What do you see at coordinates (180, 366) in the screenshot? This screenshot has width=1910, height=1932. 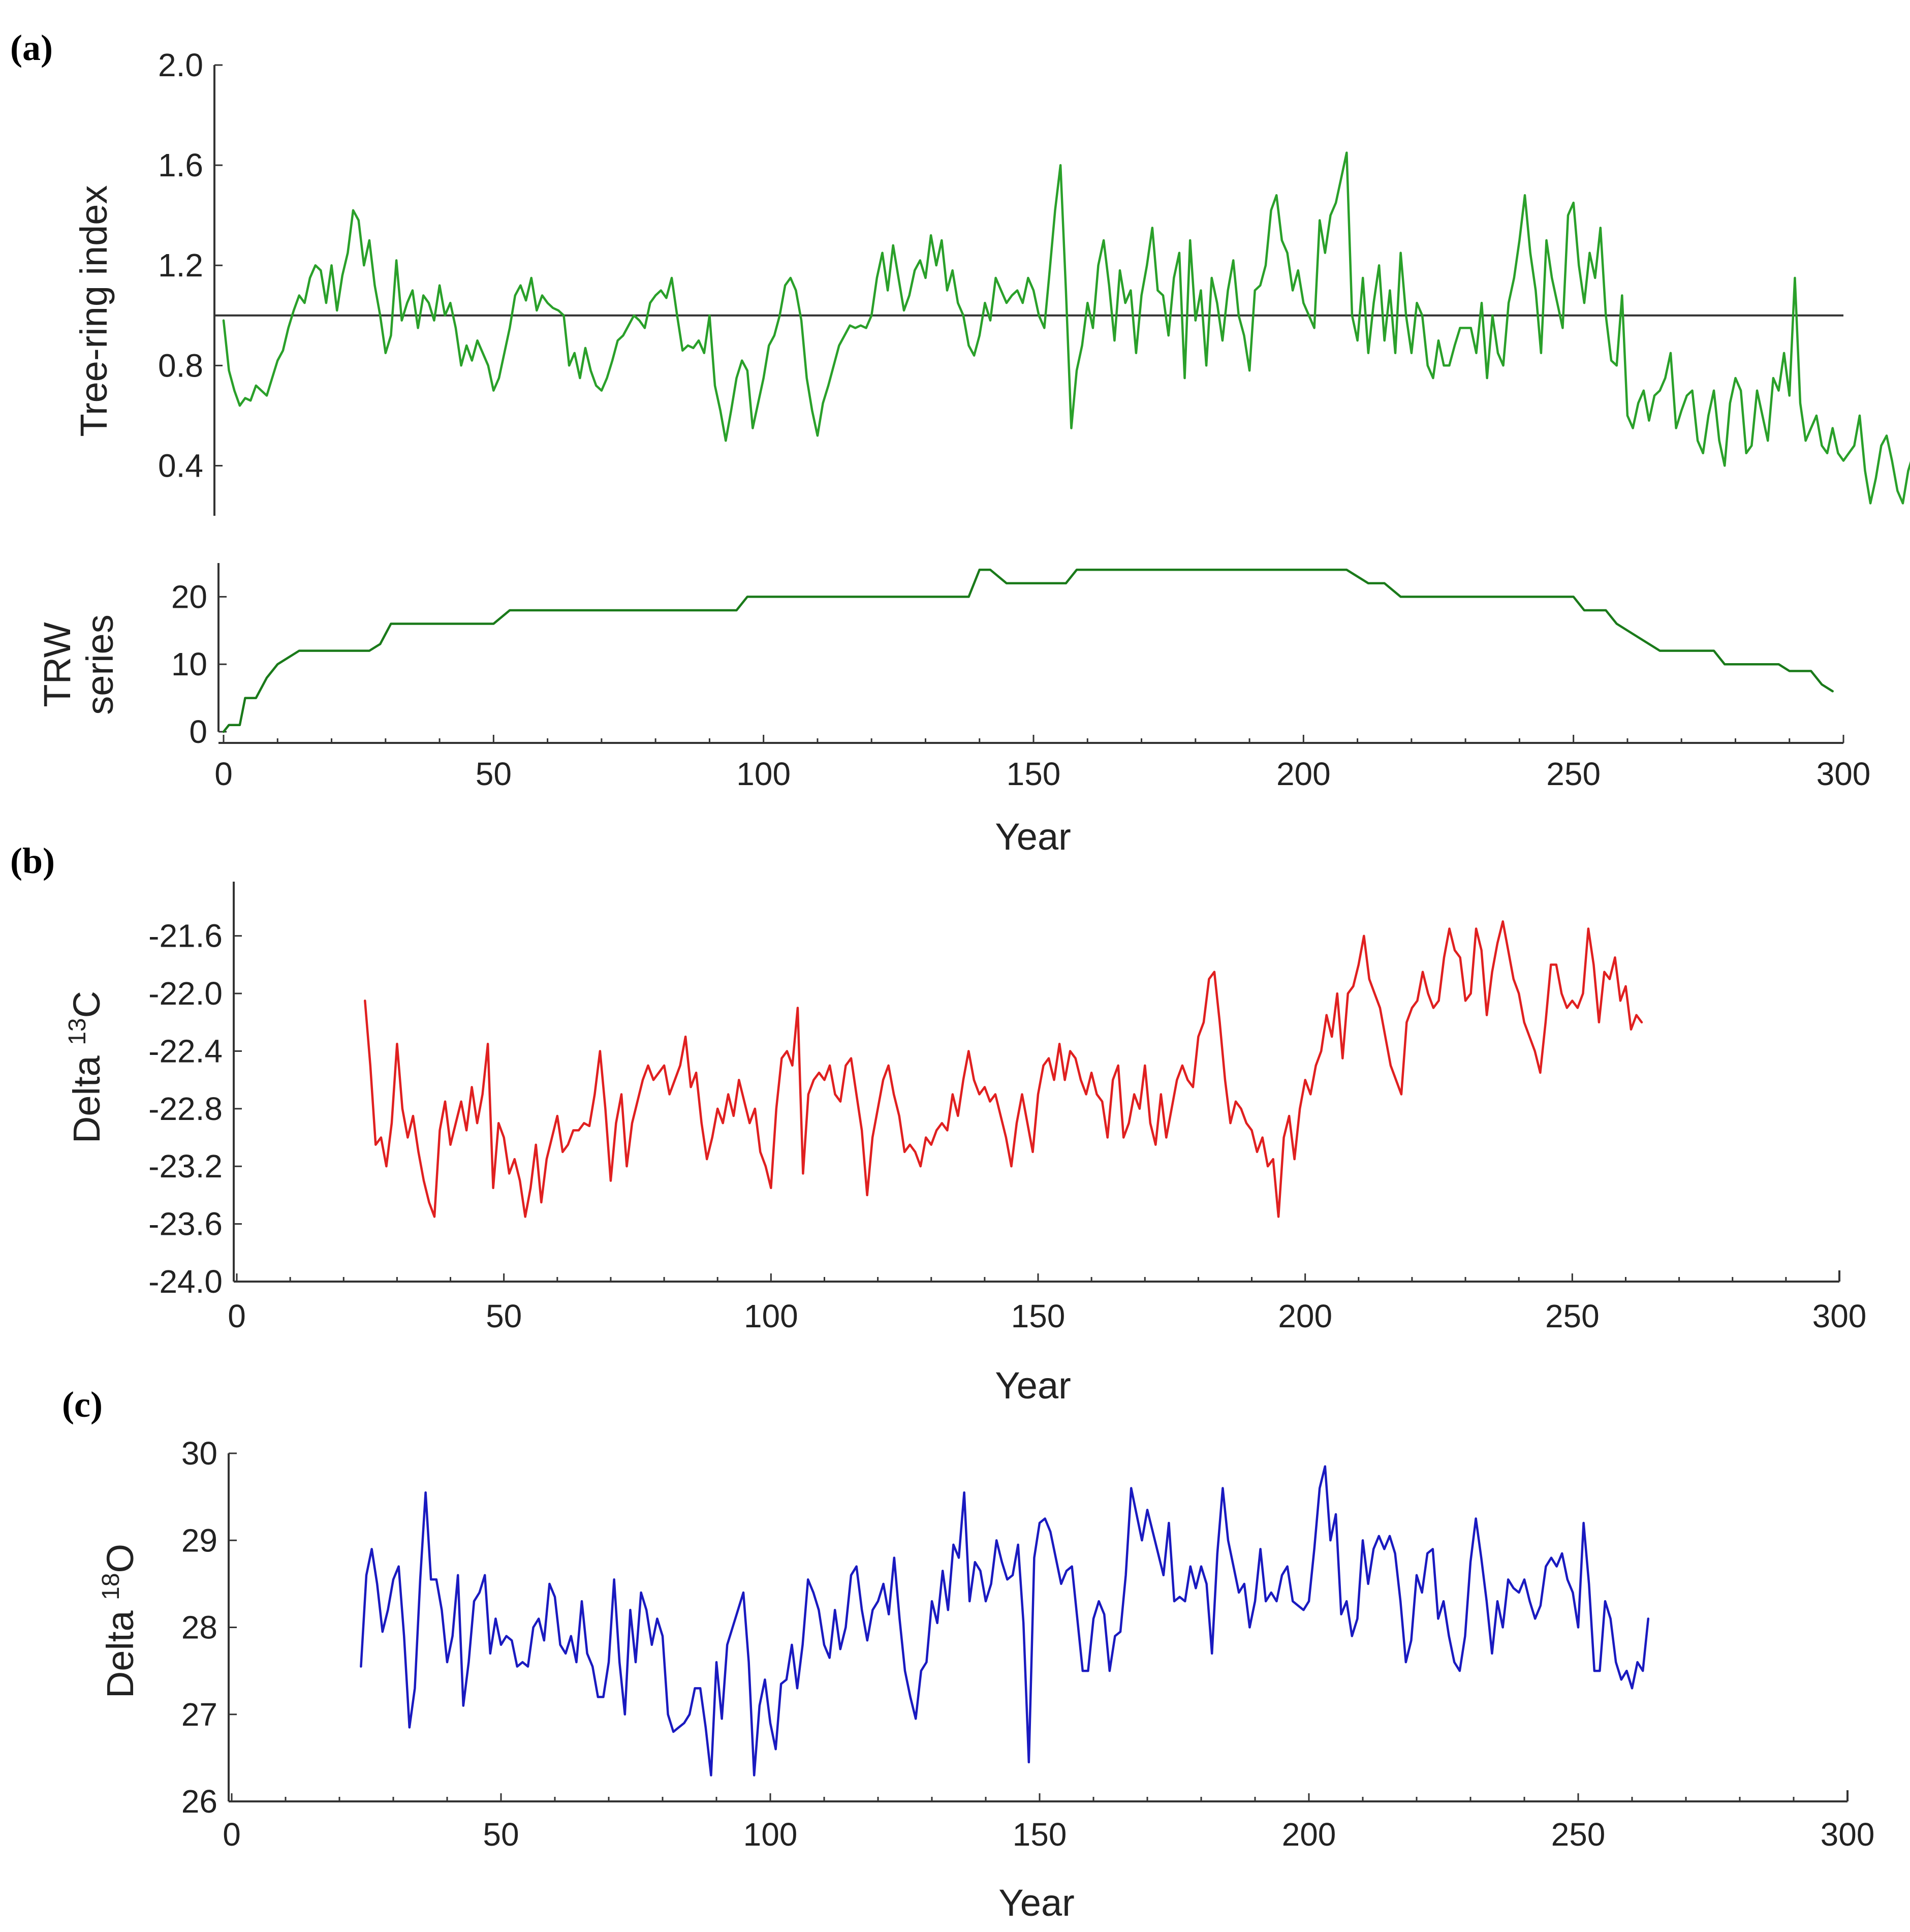 I see `y-tick-label: 0.8` at bounding box center [180, 366].